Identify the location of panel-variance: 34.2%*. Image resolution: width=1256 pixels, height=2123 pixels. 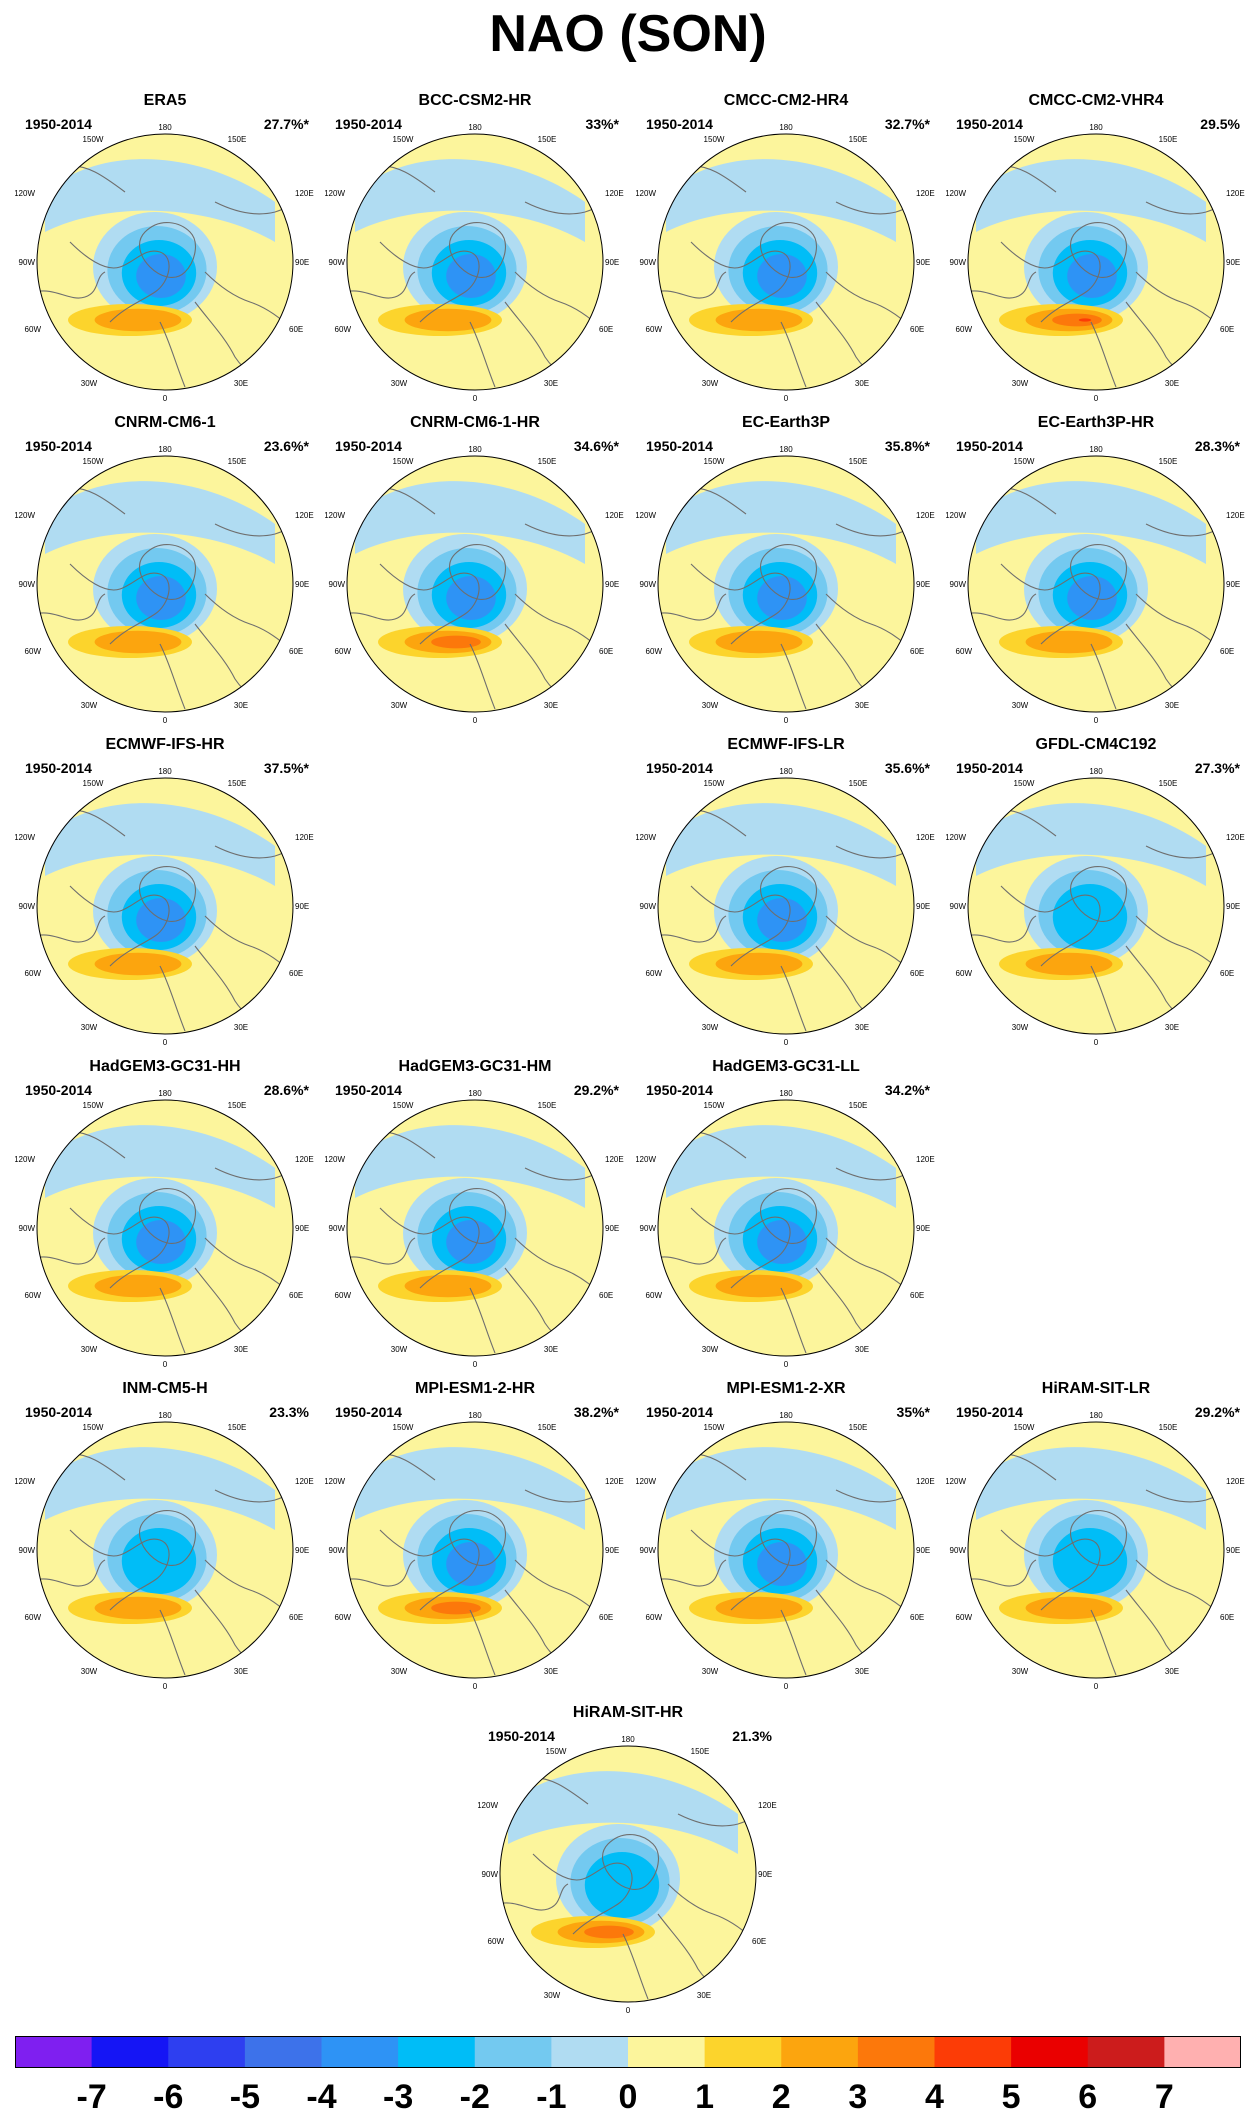
(907, 1090).